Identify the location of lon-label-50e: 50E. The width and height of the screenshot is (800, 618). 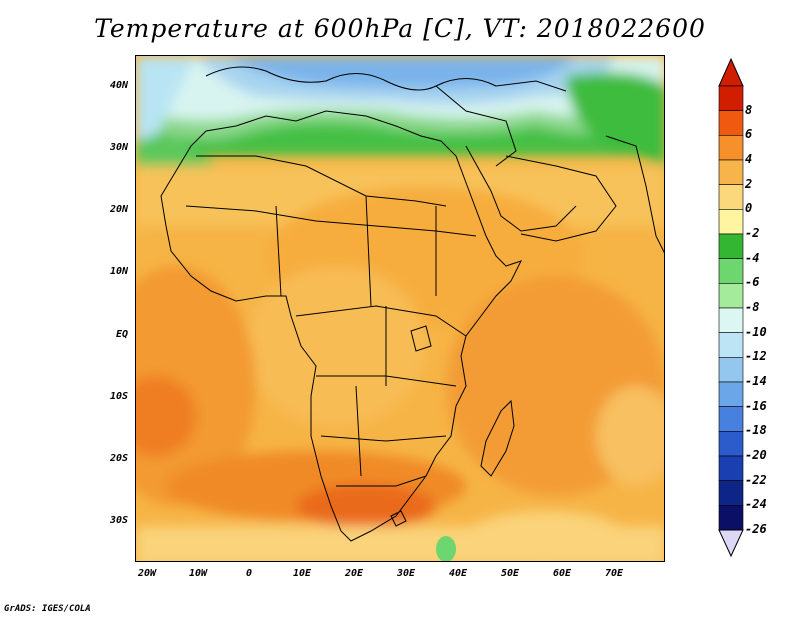
(510, 573).